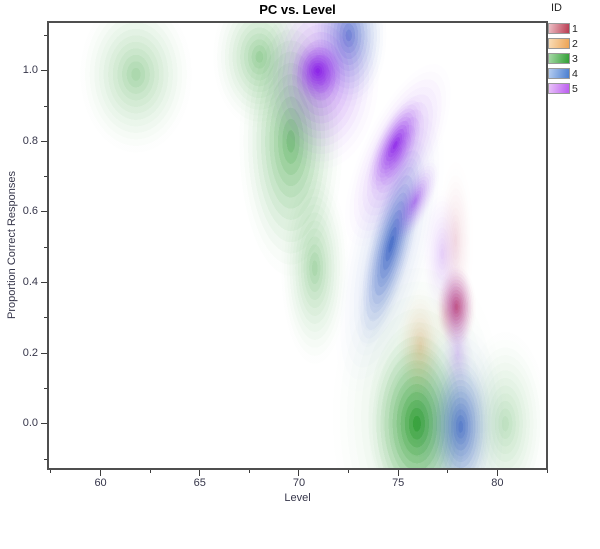  Describe the element at coordinates (297, 498) in the screenshot. I see `x-axis-label: Level` at that location.